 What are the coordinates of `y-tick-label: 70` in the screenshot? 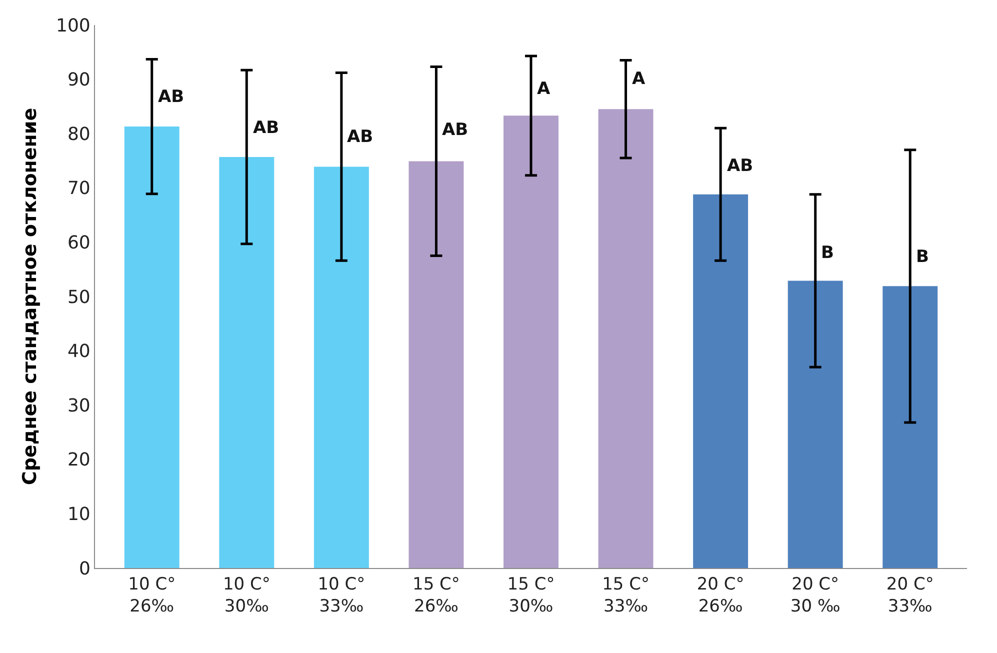 It's located at (78, 189).